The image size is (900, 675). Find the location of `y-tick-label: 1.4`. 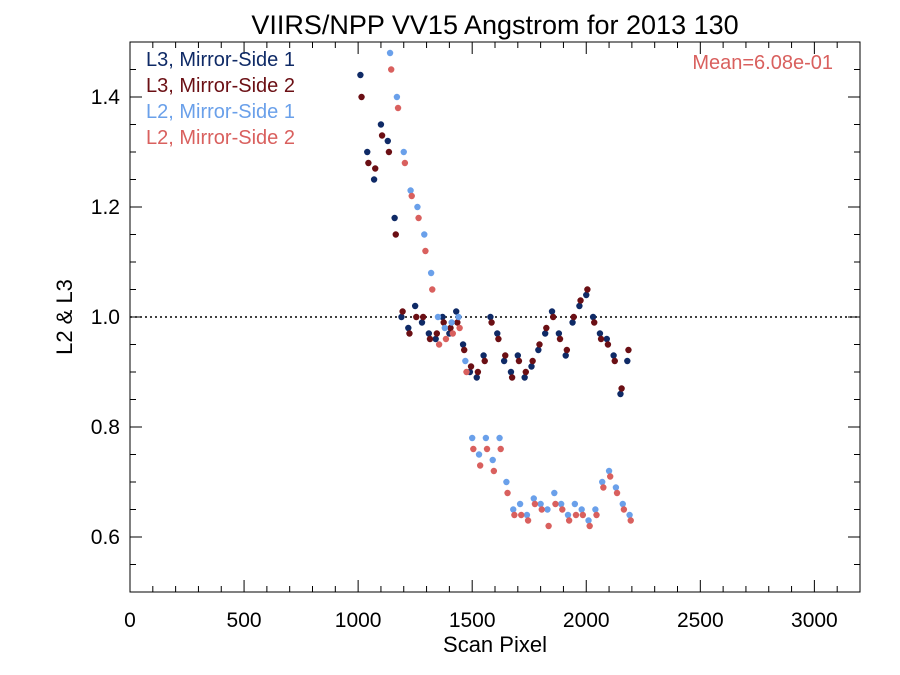

y-tick-label: 1.4 is located at coordinates (106, 97).